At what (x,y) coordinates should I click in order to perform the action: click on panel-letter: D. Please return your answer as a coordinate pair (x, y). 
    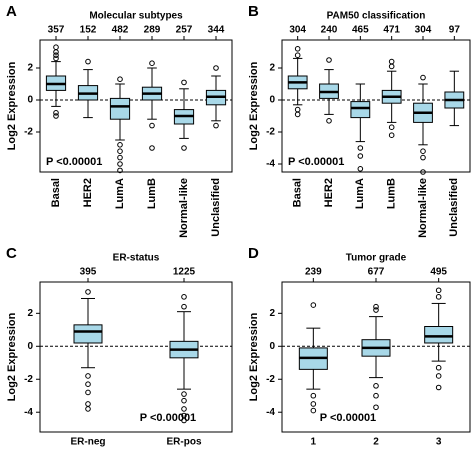
    Looking at the image, I should click on (253, 253).